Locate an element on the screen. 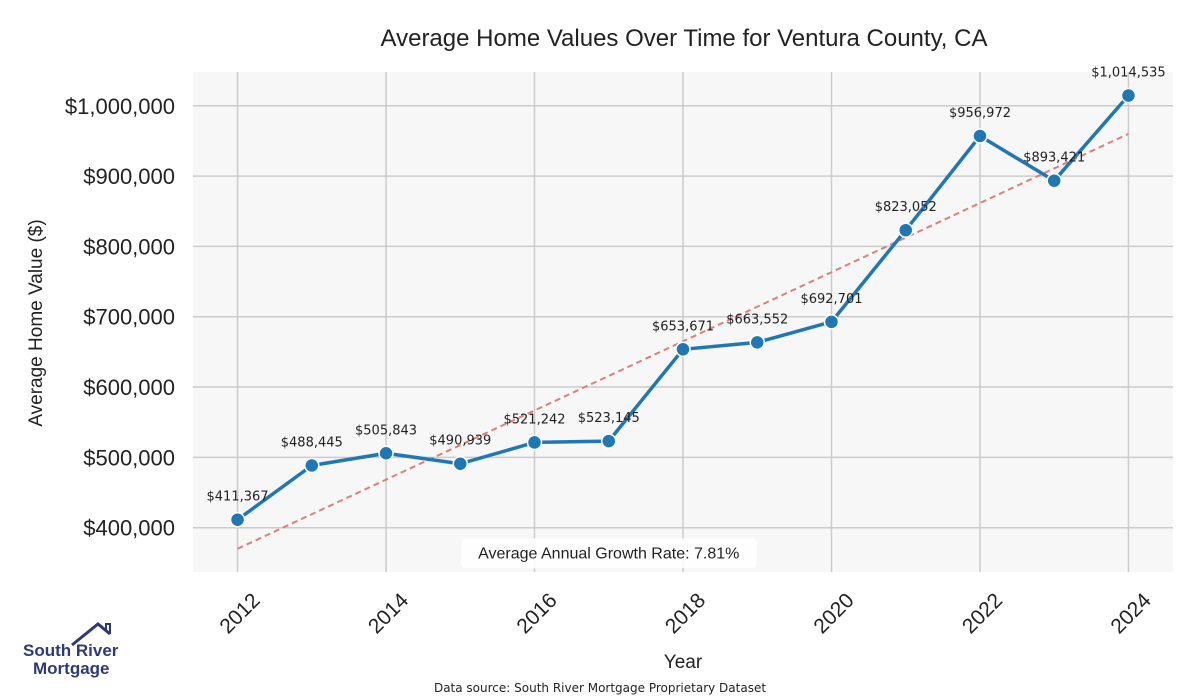 The height and width of the screenshot is (700, 1200). data-label: $956,972 is located at coordinates (980, 113).